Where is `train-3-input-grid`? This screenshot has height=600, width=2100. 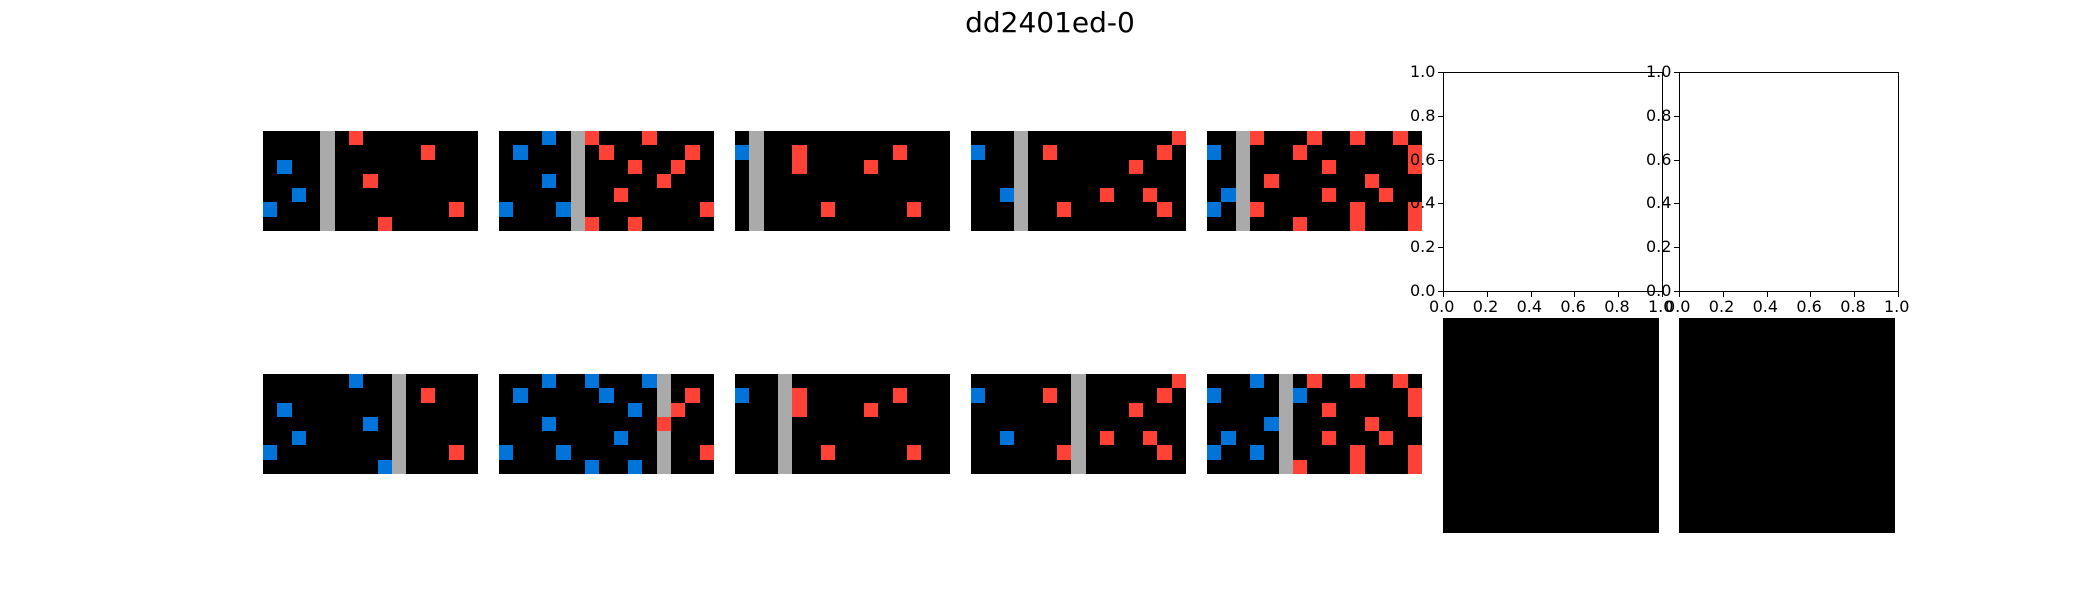
train-3-input-grid is located at coordinates (842, 181).